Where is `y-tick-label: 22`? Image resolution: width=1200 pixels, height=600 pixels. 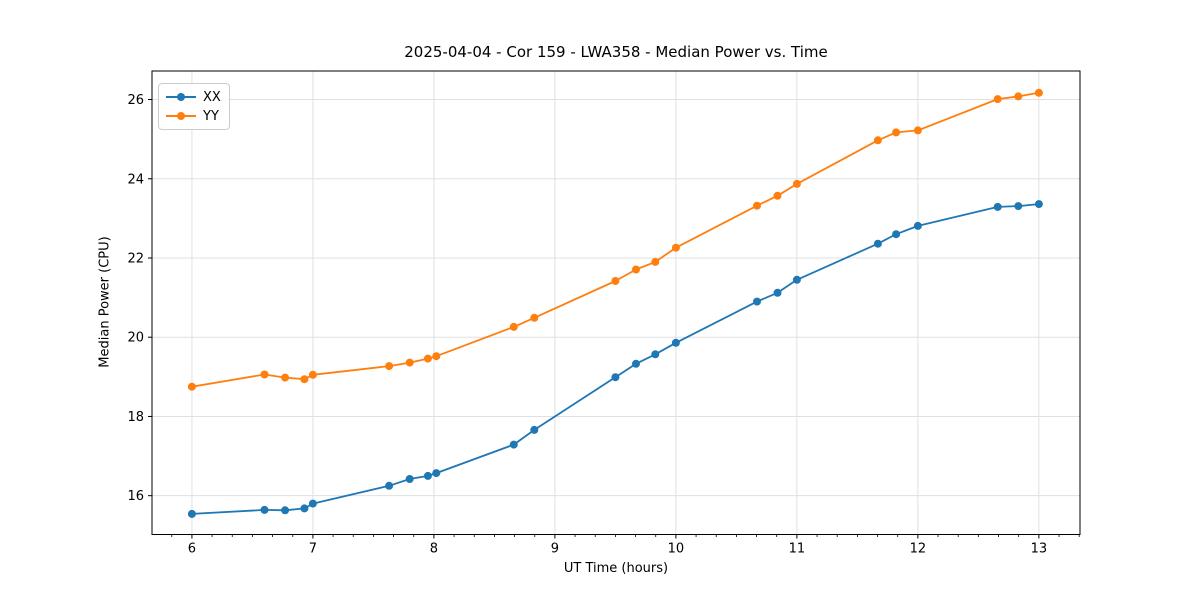
y-tick-label: 22 is located at coordinates (135, 258).